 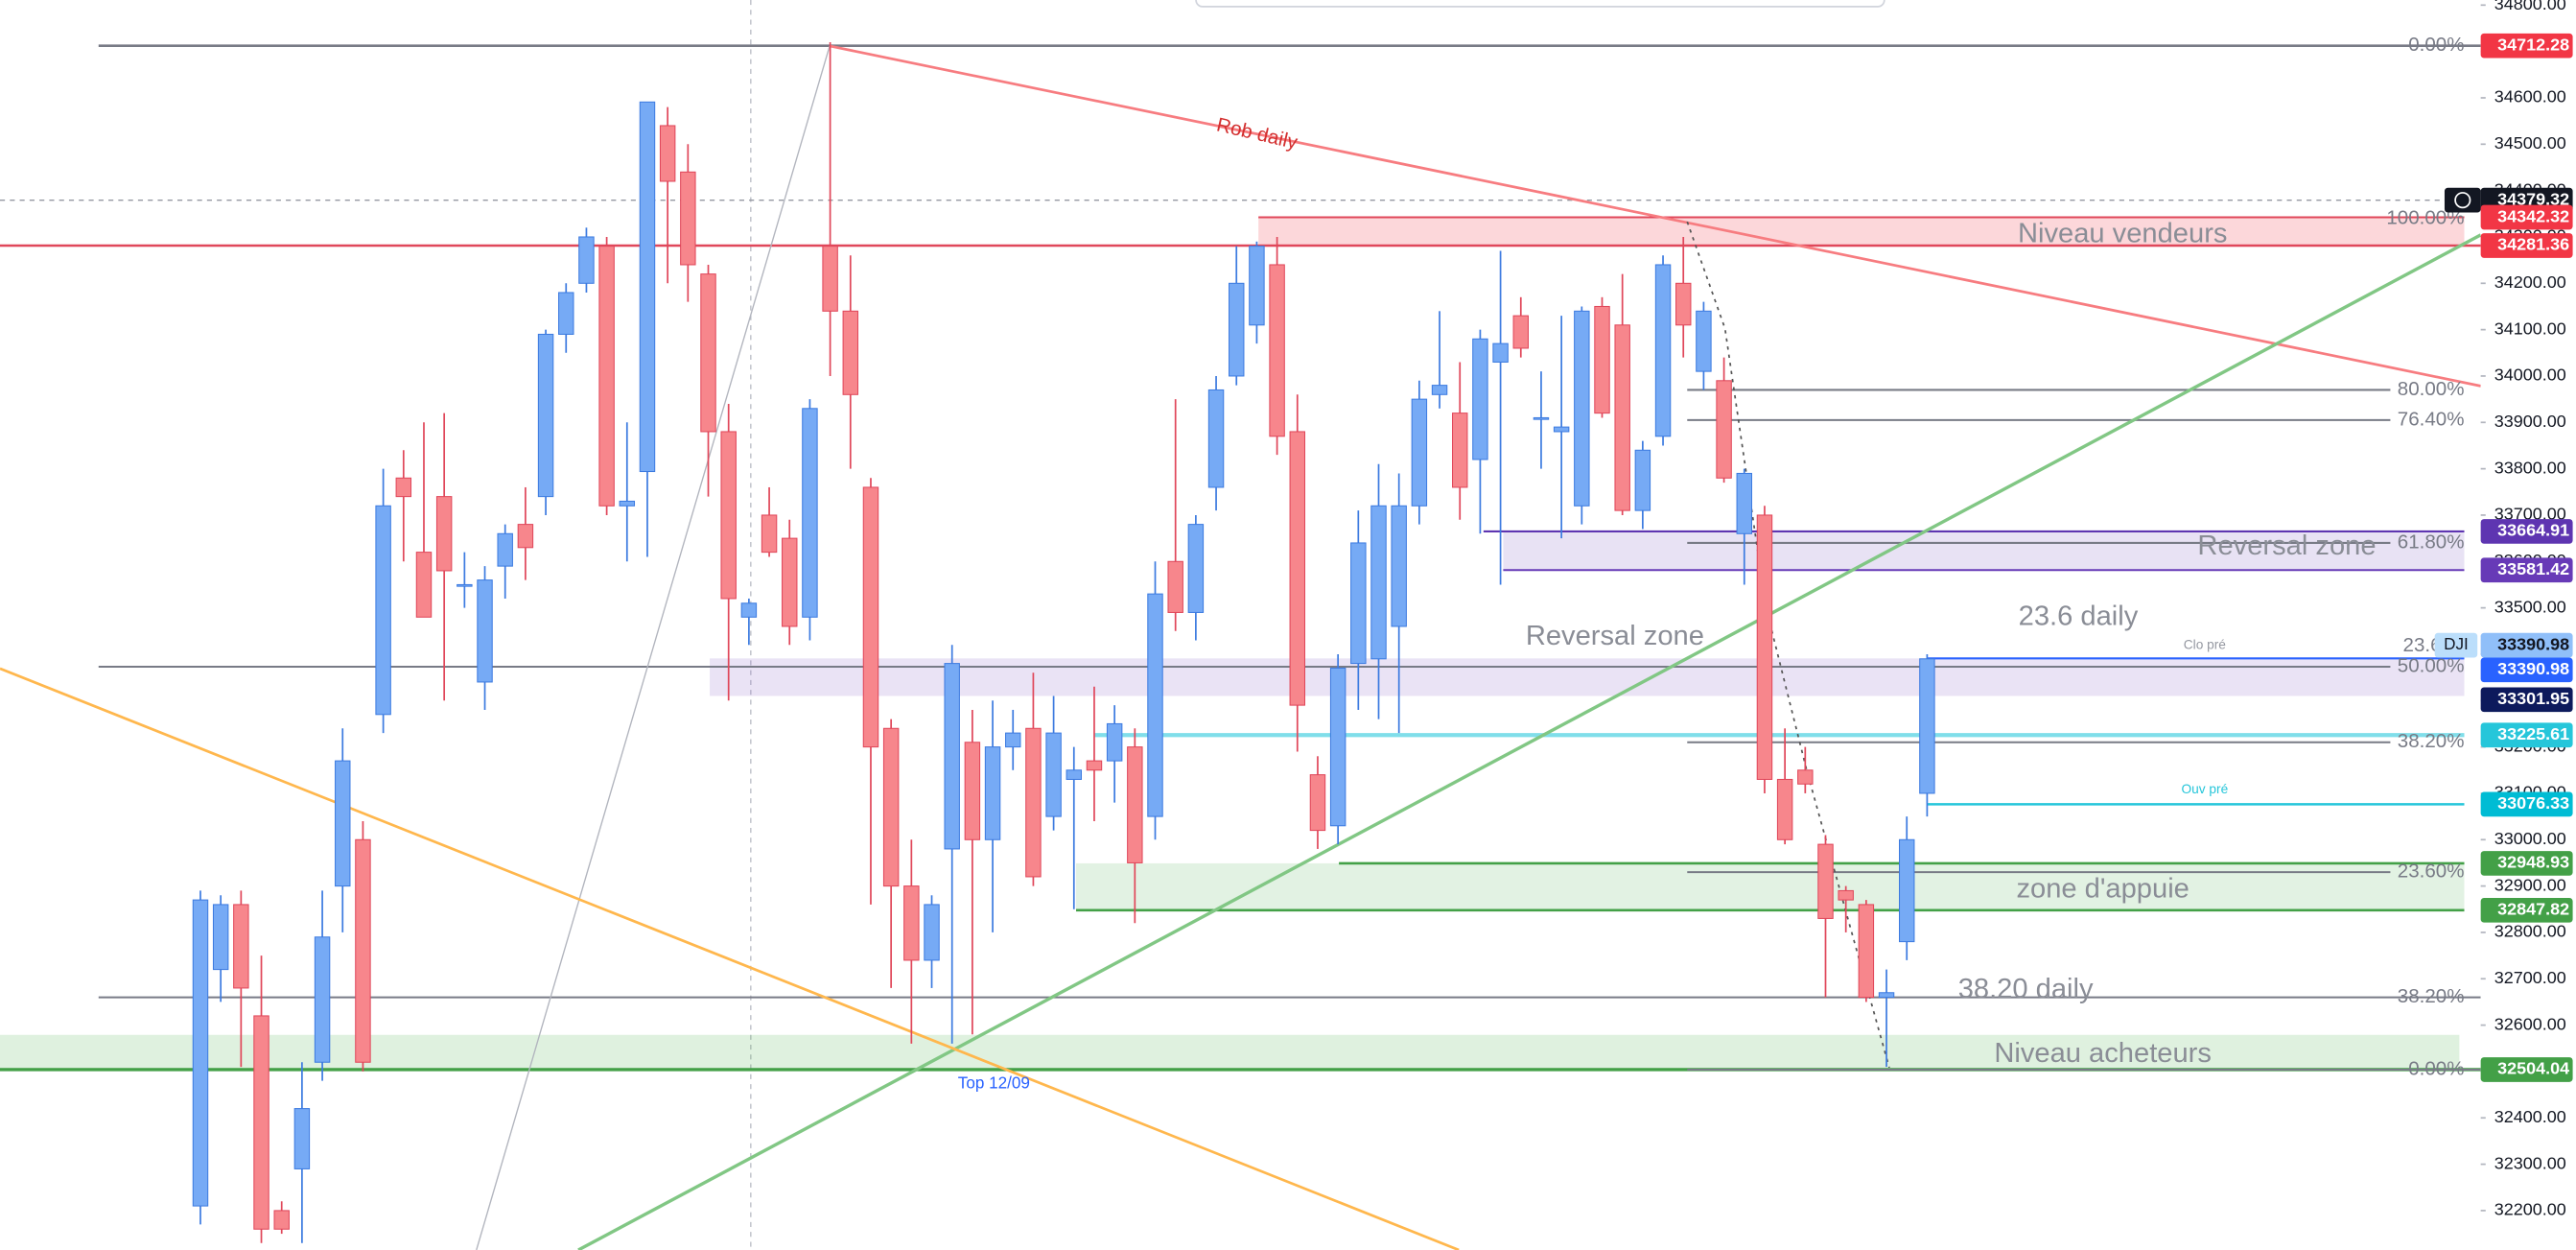 What do you see at coordinates (2530, 884) in the screenshot?
I see `y-tick-label: 32900.00` at bounding box center [2530, 884].